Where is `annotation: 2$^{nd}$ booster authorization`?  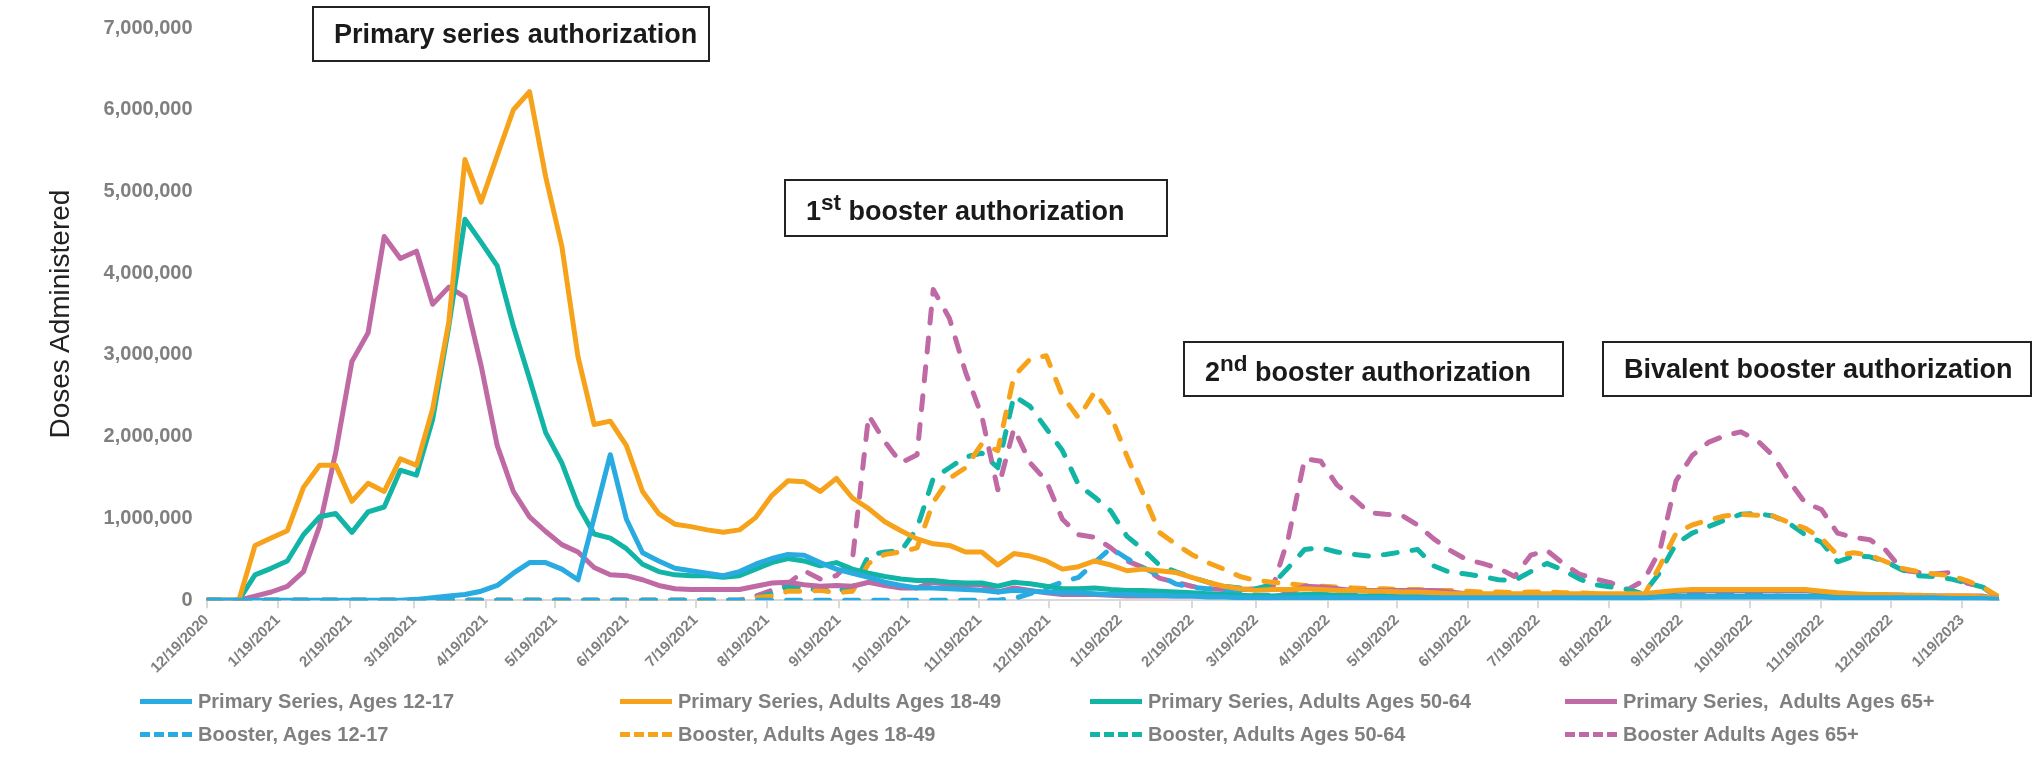
annotation: 2$^{nd}$ booster authorization is located at coordinates (1368, 369).